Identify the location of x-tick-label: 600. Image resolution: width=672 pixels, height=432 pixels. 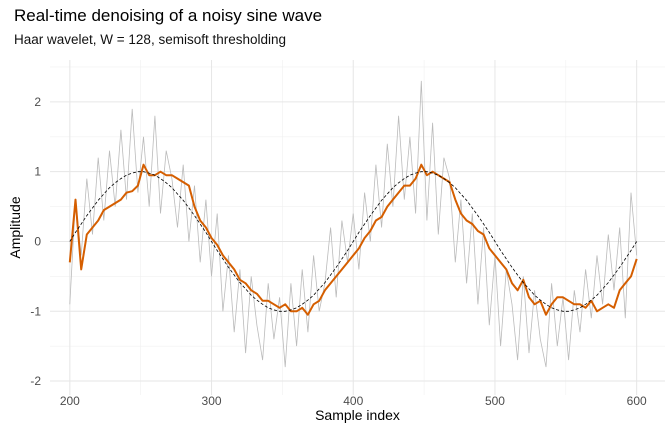
(637, 401).